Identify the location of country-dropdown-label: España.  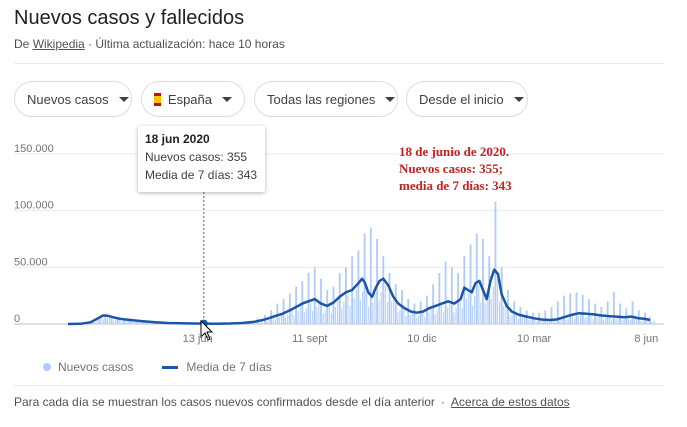
(189, 99).